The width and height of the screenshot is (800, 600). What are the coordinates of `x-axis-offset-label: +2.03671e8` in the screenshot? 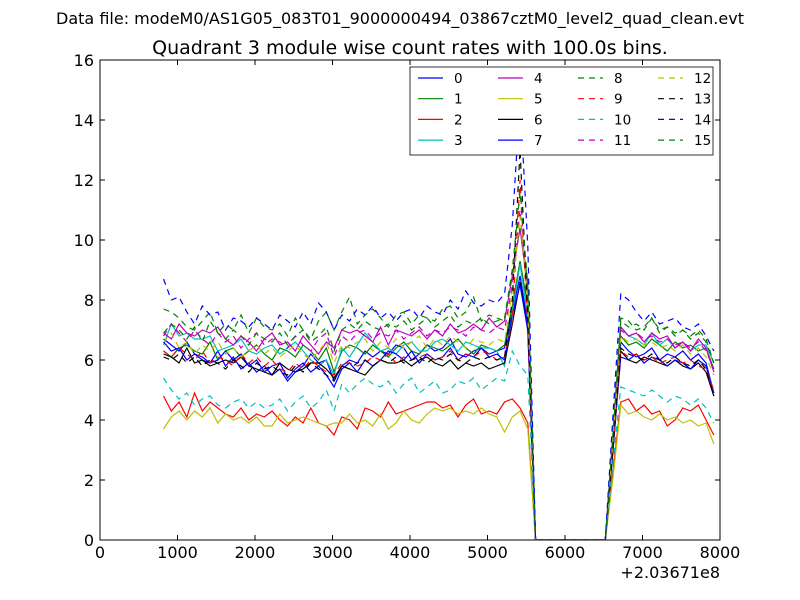 It's located at (670, 572).